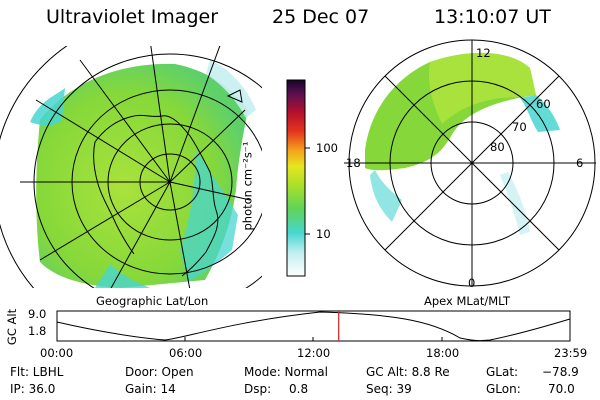 Image resolution: width=600 pixels, height=400 pixels. I want to click on glon-info-label: GLon:, so click(503, 389).